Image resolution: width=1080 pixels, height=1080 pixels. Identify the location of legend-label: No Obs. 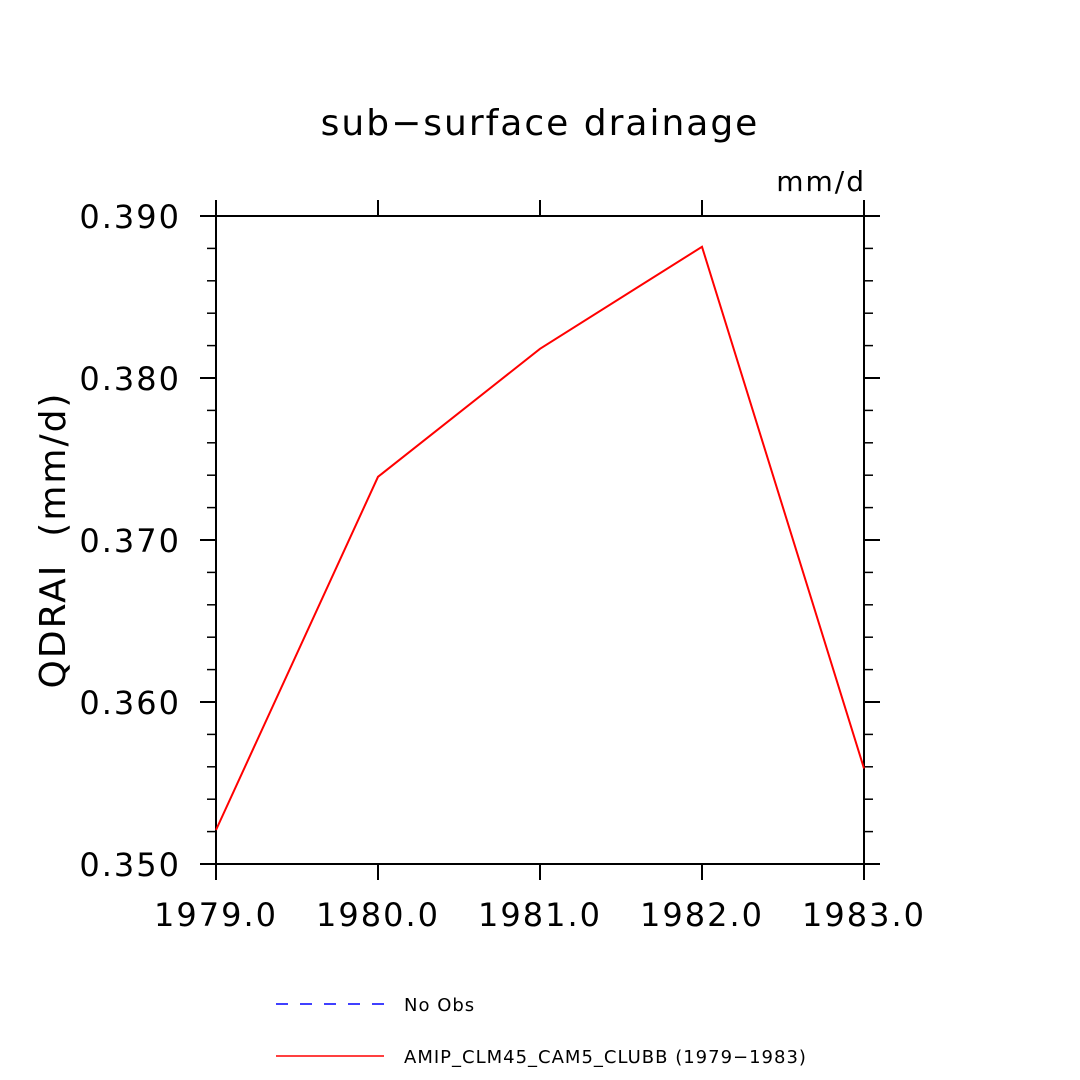
(439, 1005).